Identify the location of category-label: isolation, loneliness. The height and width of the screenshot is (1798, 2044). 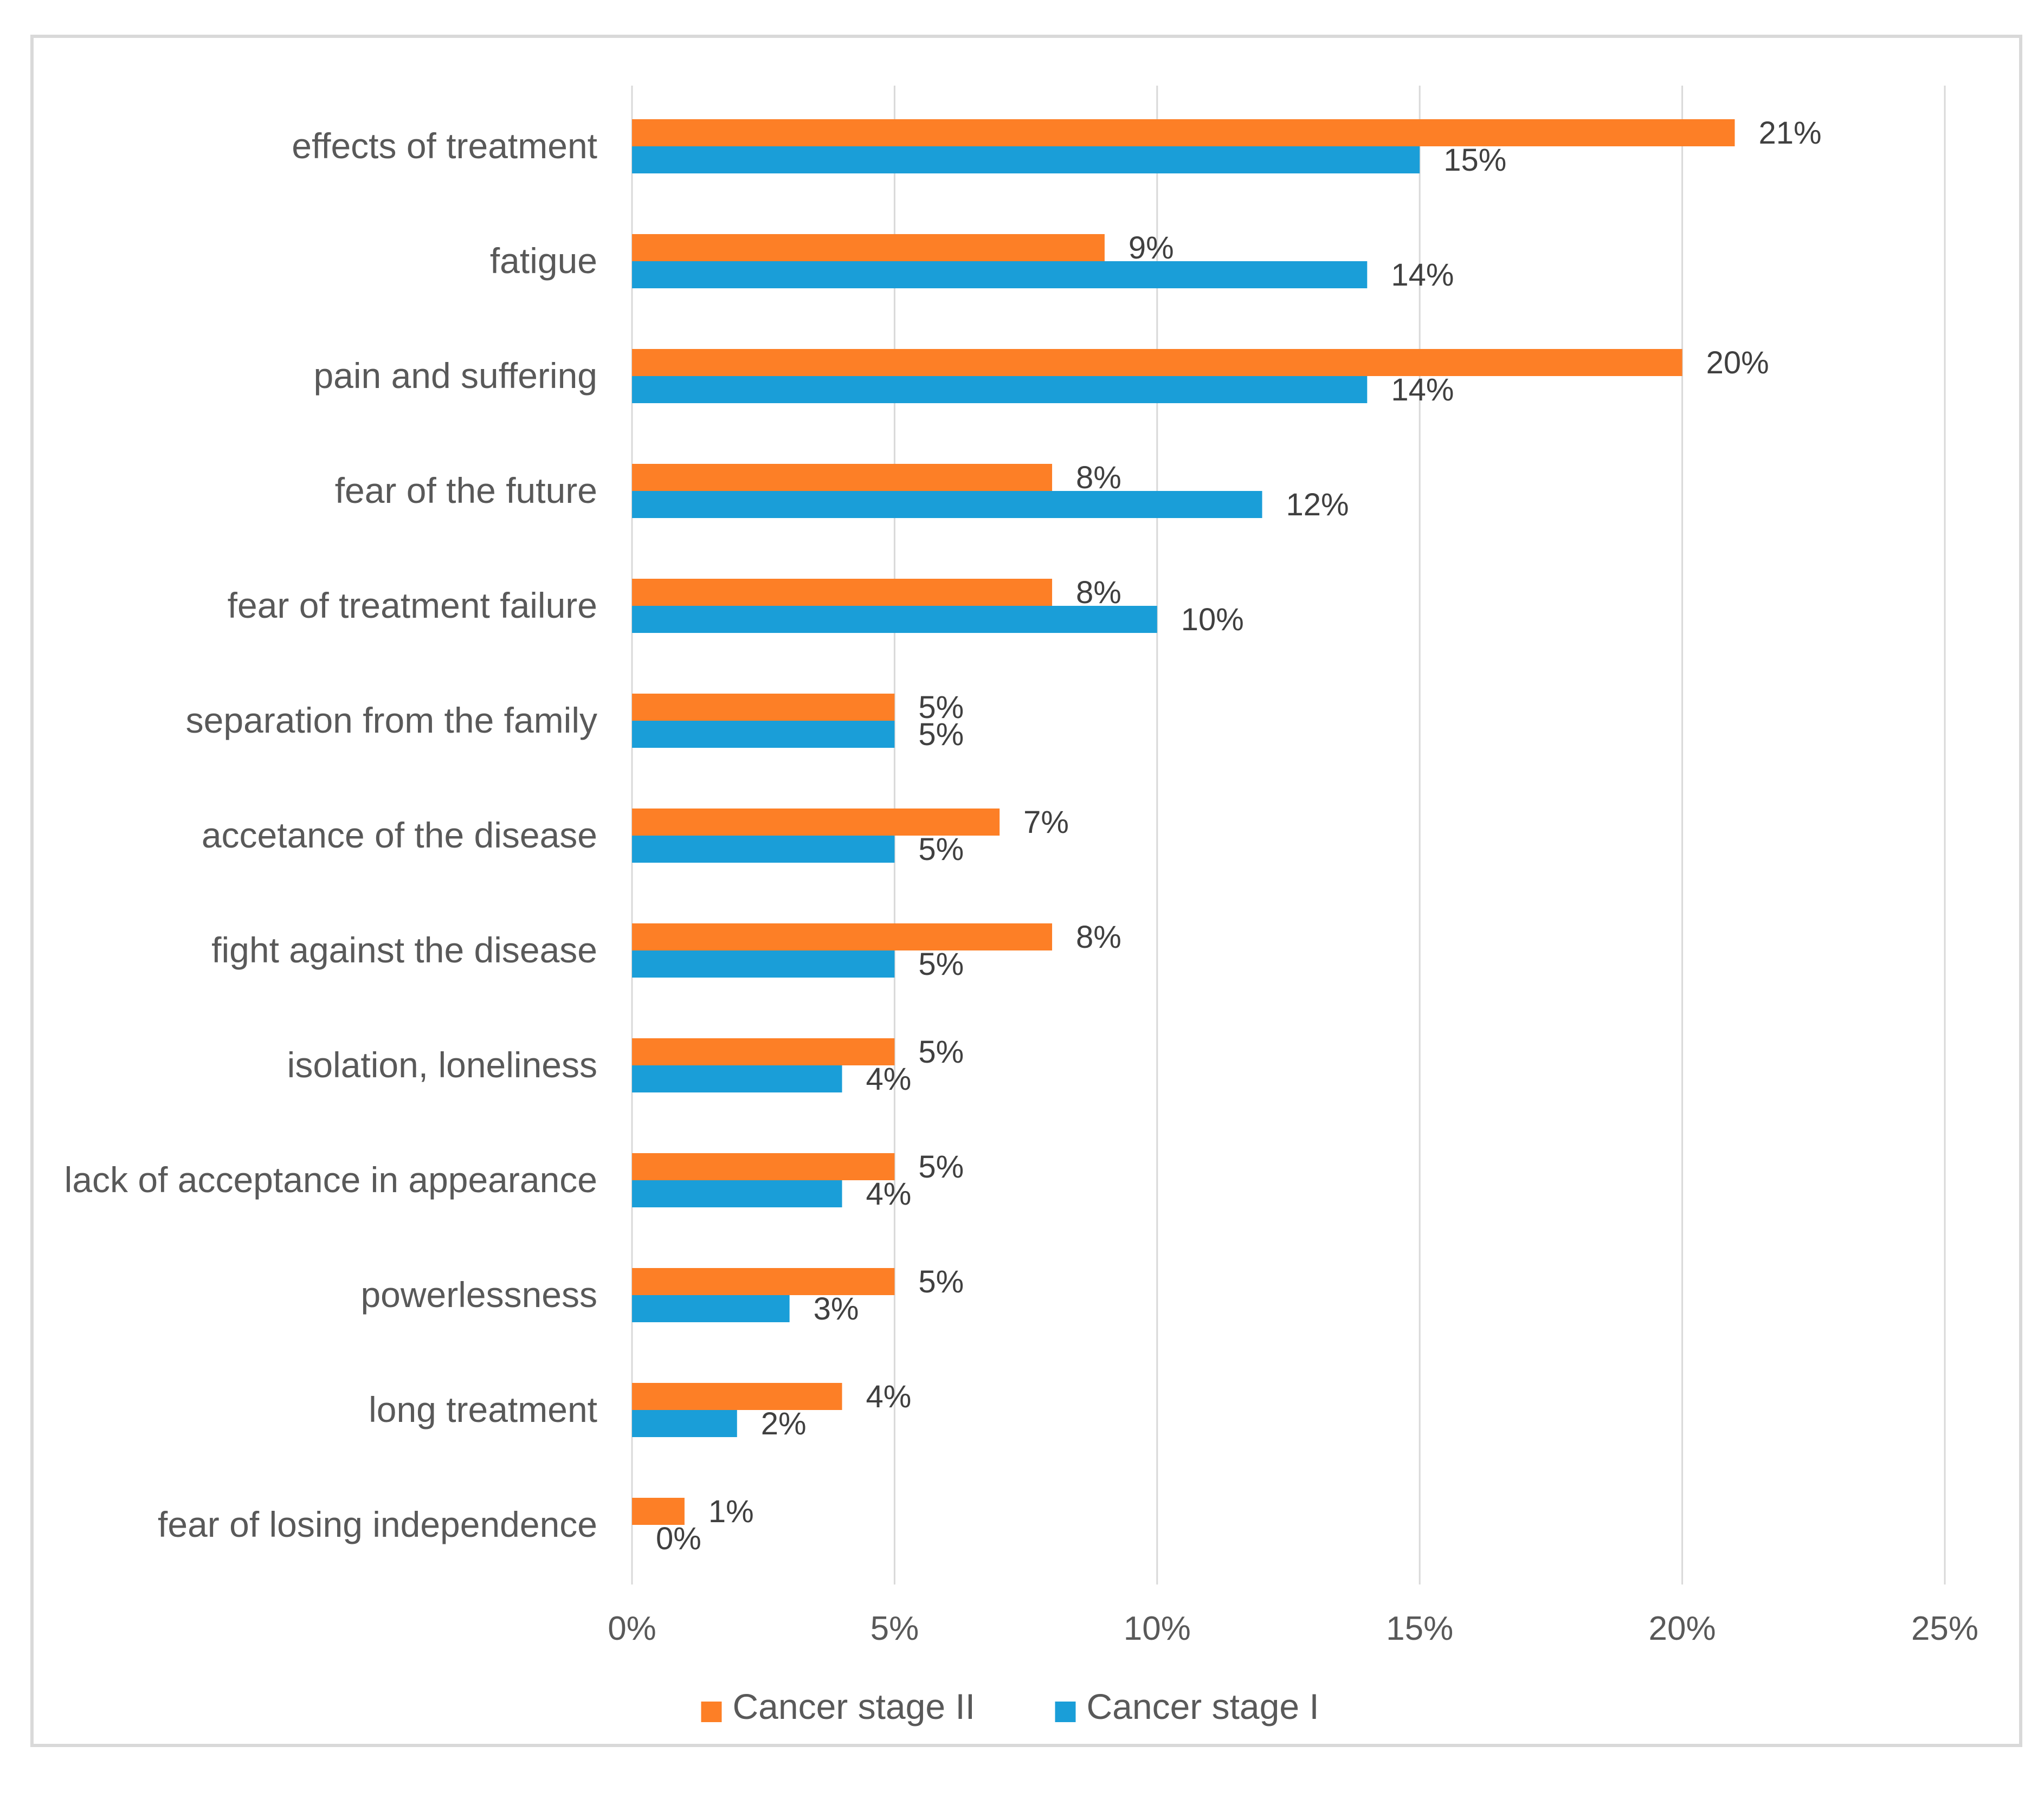
(442, 1065).